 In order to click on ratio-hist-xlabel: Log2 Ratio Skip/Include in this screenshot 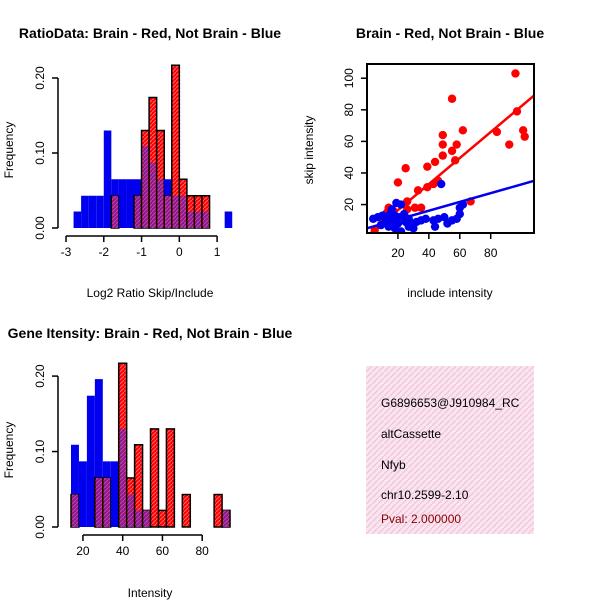, I will do `click(150, 293)`.